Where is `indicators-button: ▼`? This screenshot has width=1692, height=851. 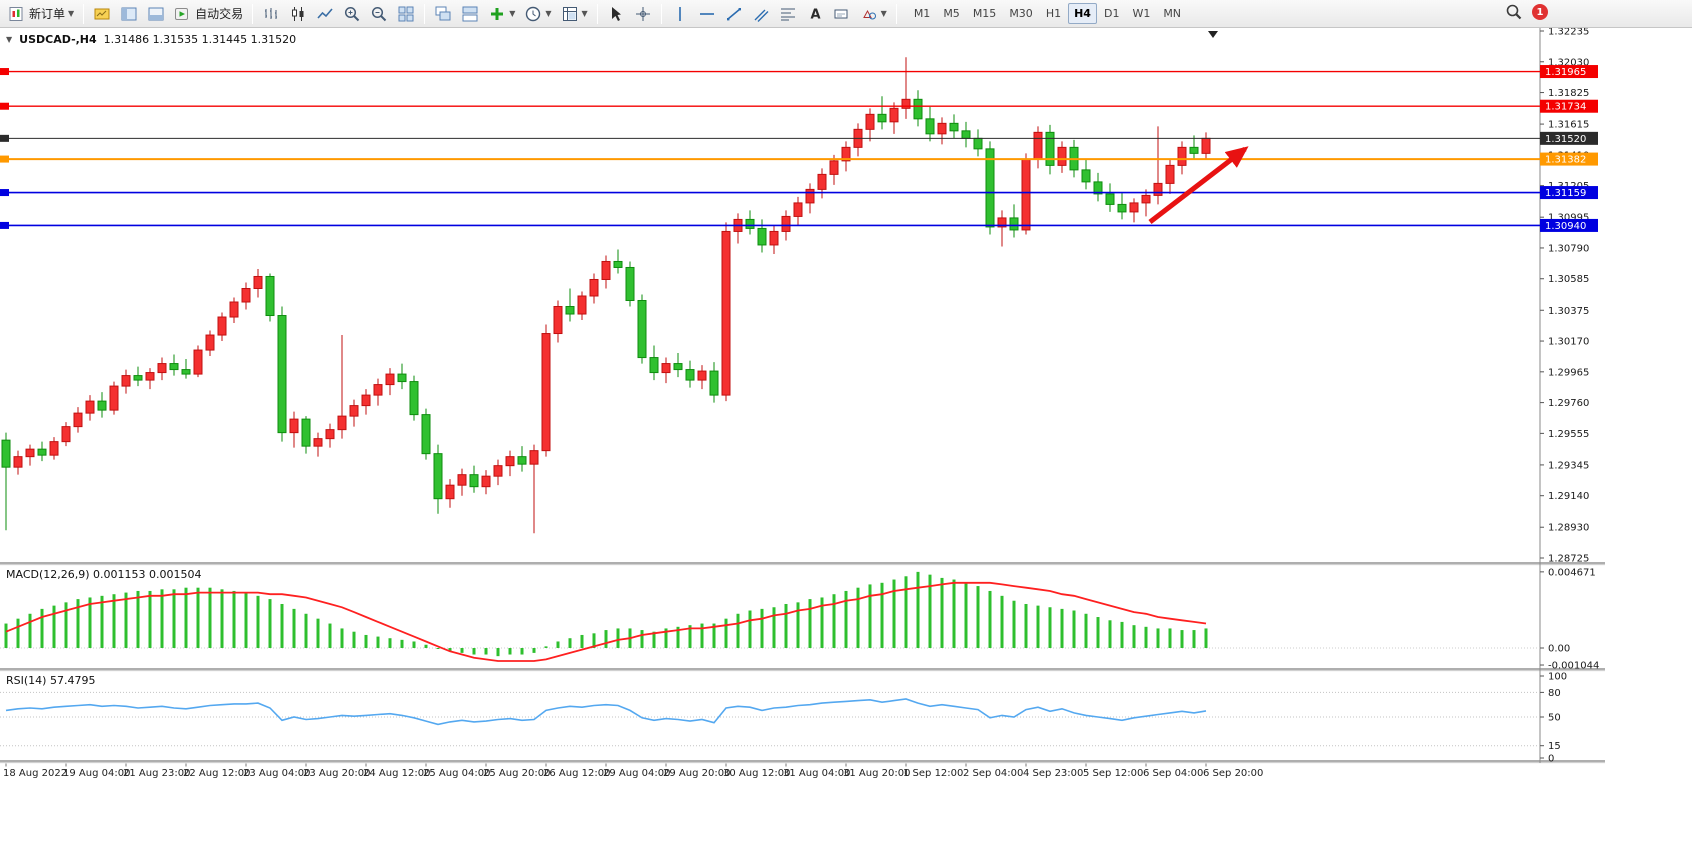 indicators-button: ▼ is located at coordinates (501, 14).